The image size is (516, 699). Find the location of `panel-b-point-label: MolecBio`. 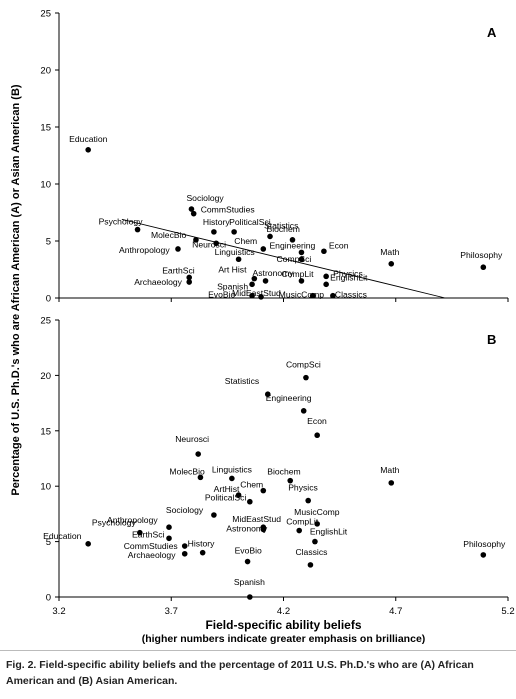

panel-b-point-label: MolecBio is located at coordinates (187, 471).